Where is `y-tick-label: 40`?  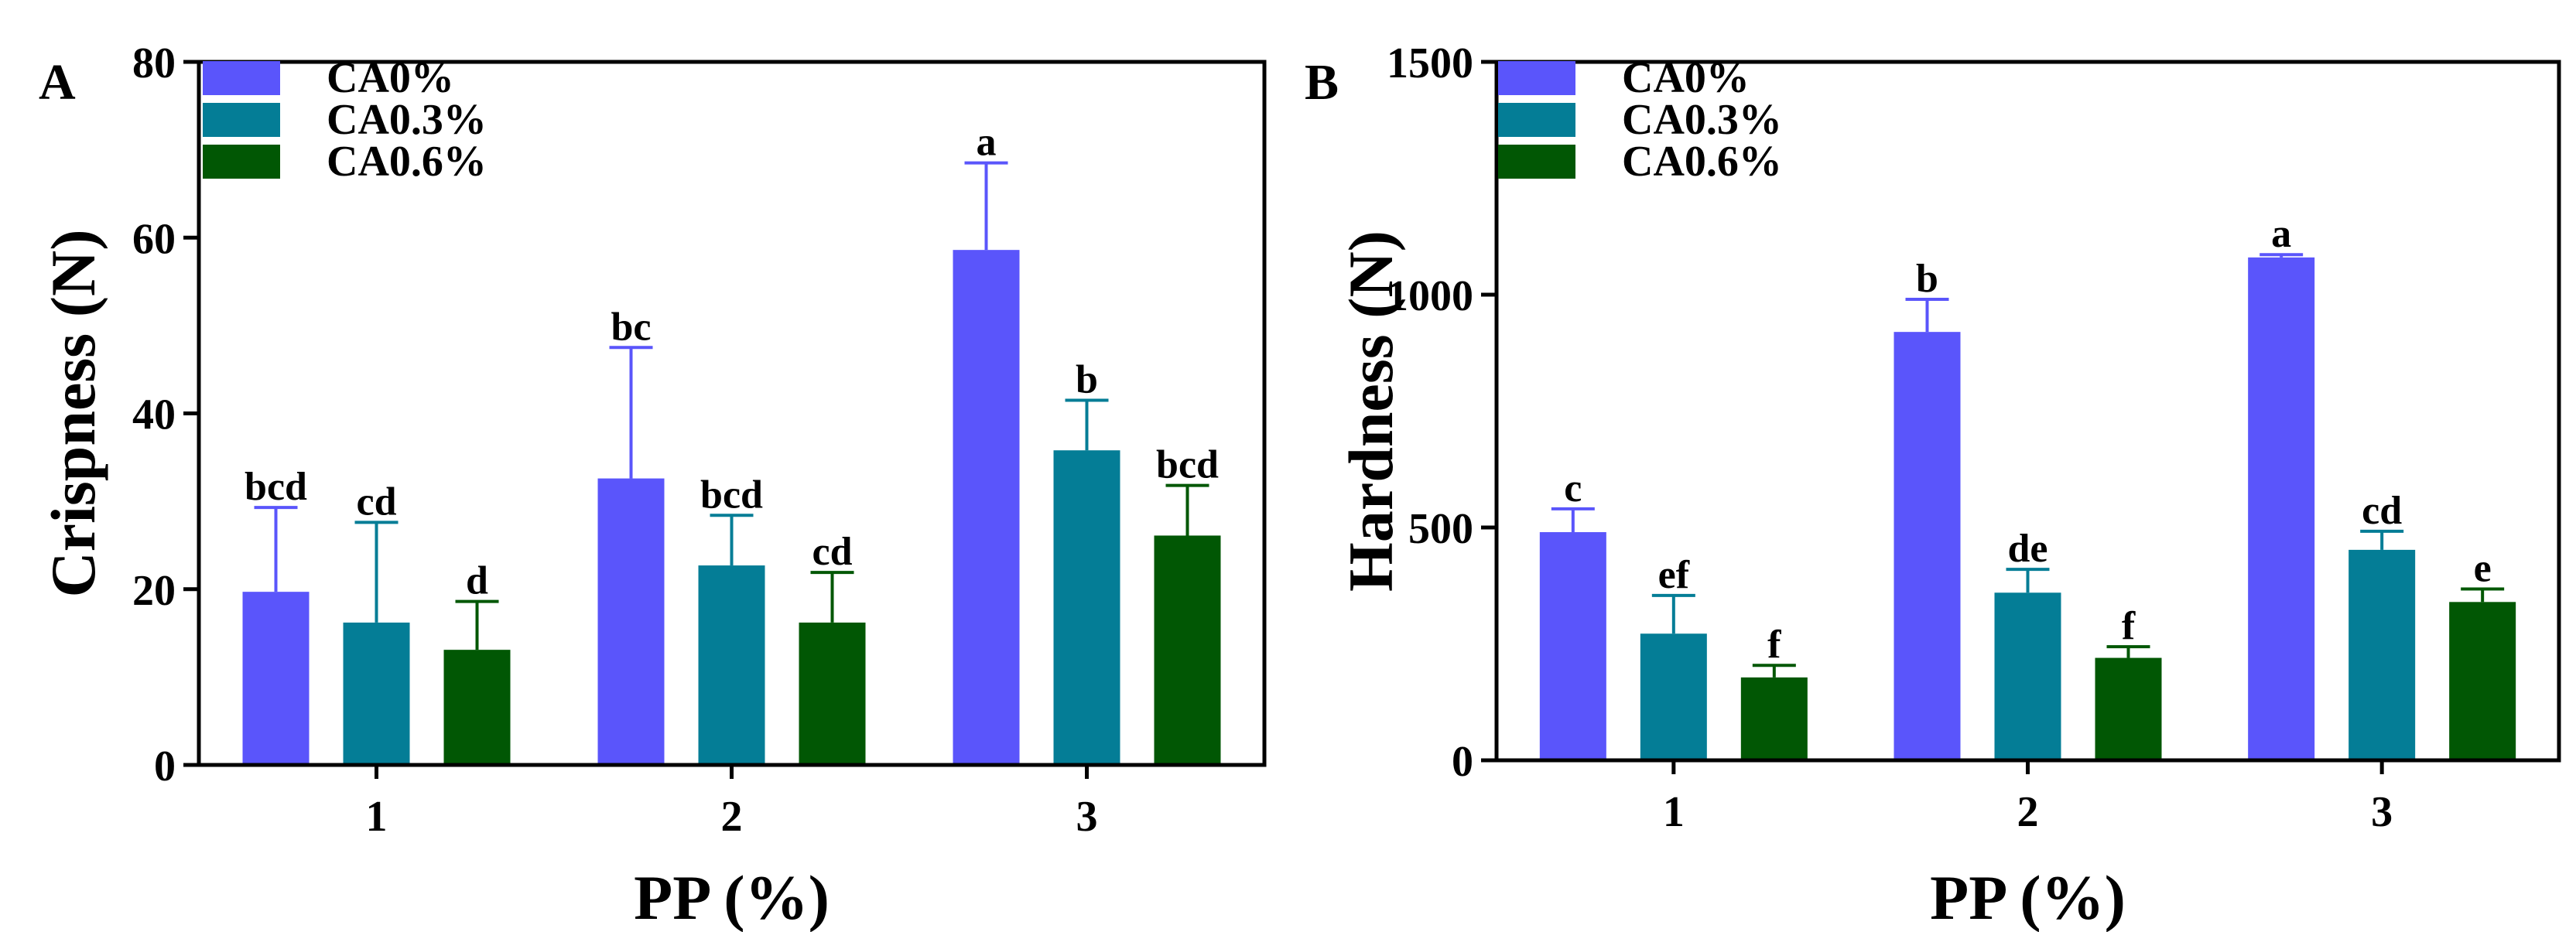
y-tick-label: 40 is located at coordinates (154, 415).